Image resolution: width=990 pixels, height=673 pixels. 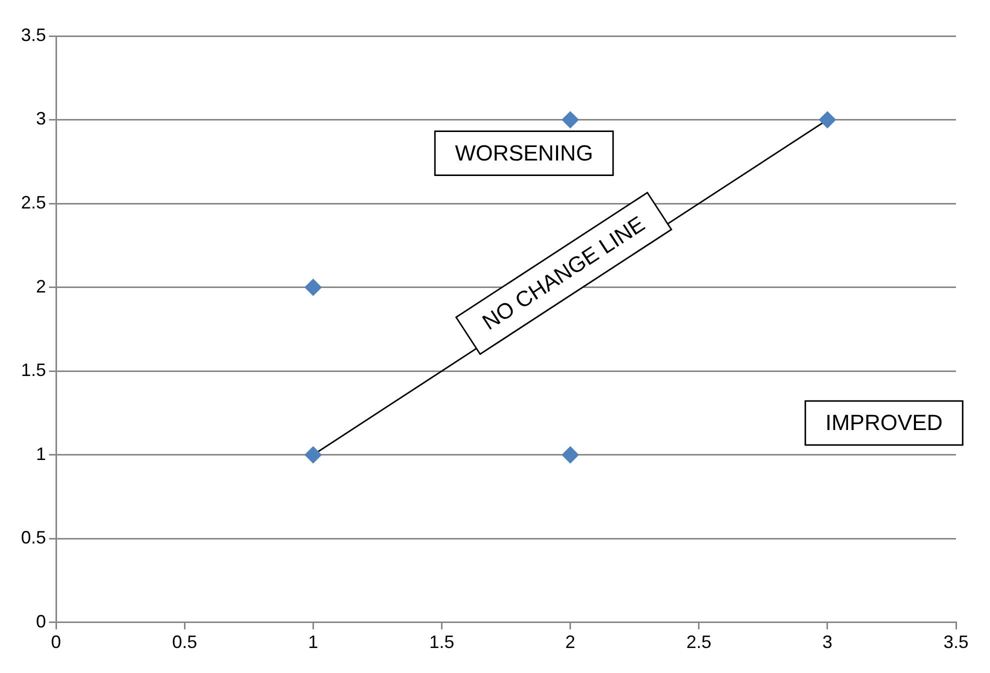 What do you see at coordinates (956, 642) in the screenshot?
I see `x-tick-label: 3.5` at bounding box center [956, 642].